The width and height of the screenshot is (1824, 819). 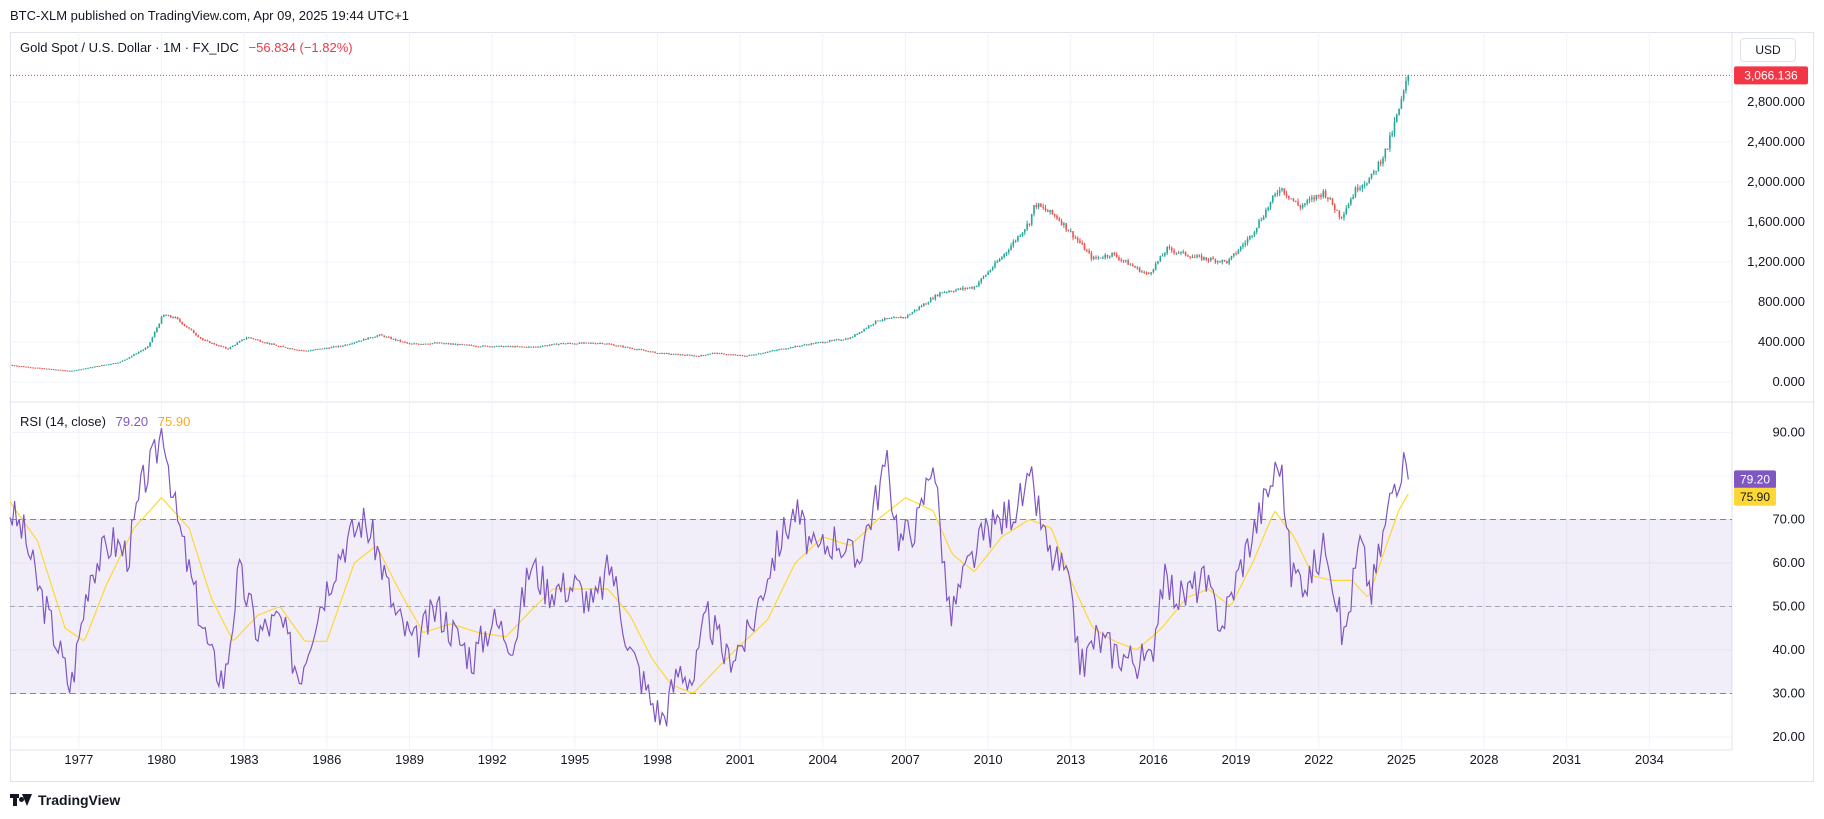 What do you see at coordinates (108, 421) in the screenshot?
I see `rsi-legend: RSI (14, close) 79.20 75.90` at bounding box center [108, 421].